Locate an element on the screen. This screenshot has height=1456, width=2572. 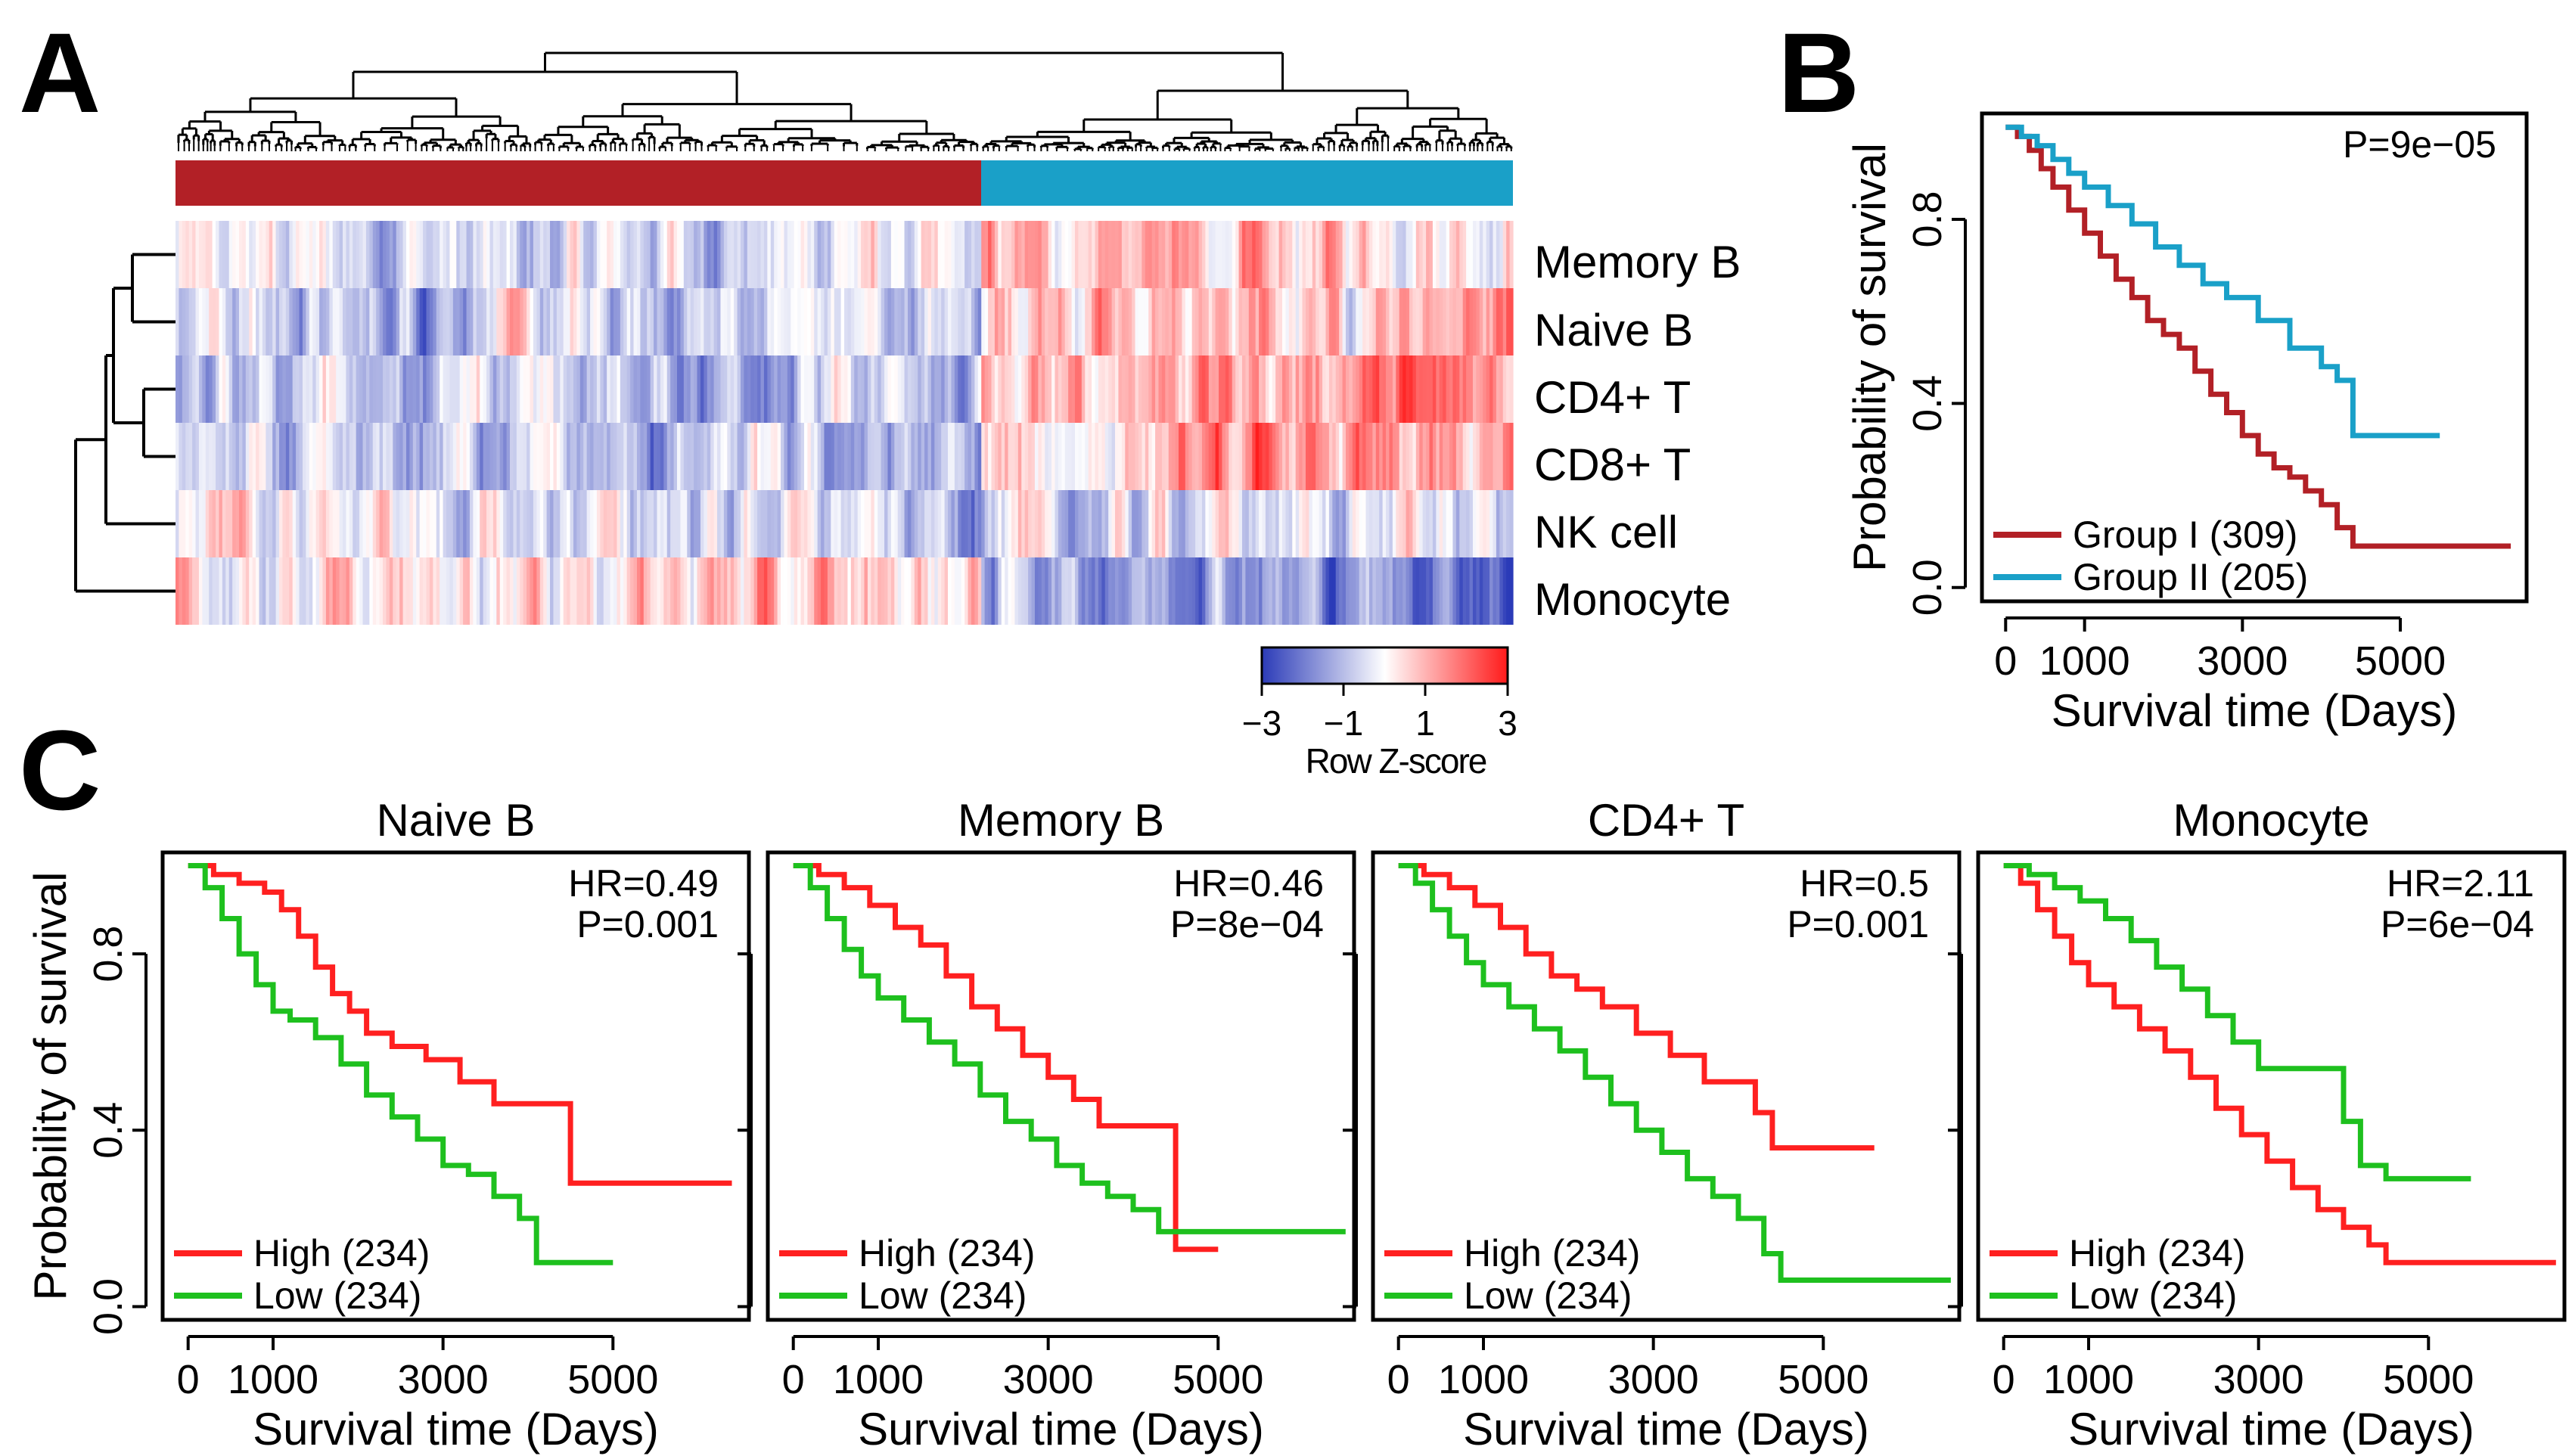
plot-c2-x-tick-label: 5000 is located at coordinates (1218, 1379).